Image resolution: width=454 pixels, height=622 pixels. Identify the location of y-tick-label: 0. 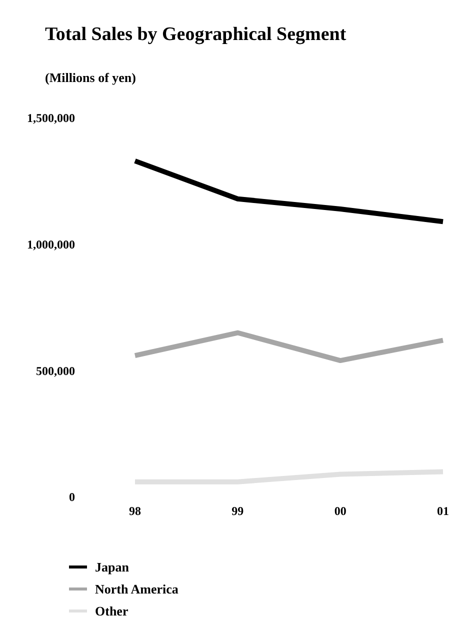
(72, 497).